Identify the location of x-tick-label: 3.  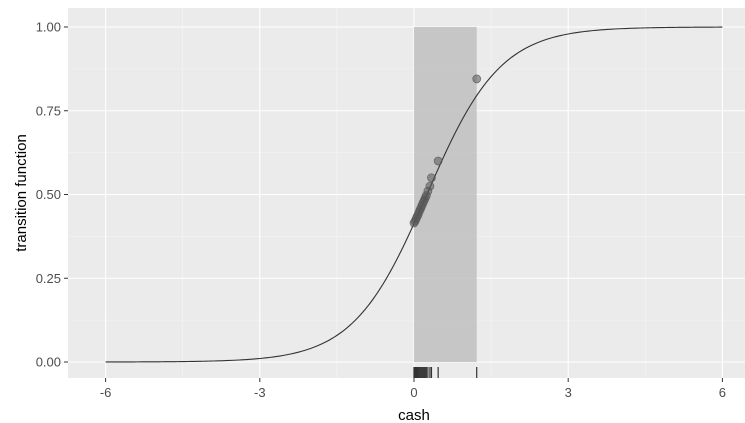
(568, 392).